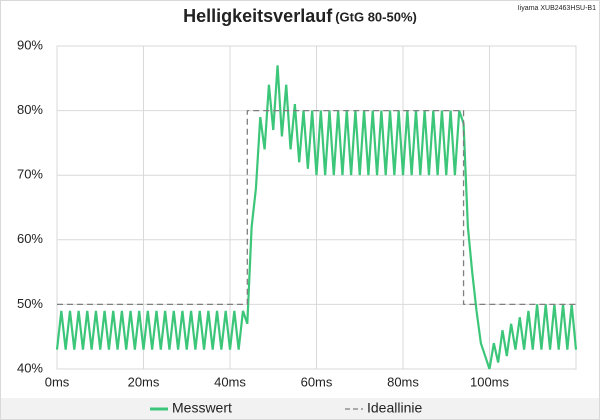  What do you see at coordinates (30, 109) in the screenshot?
I see `y-tick-label: 80%` at bounding box center [30, 109].